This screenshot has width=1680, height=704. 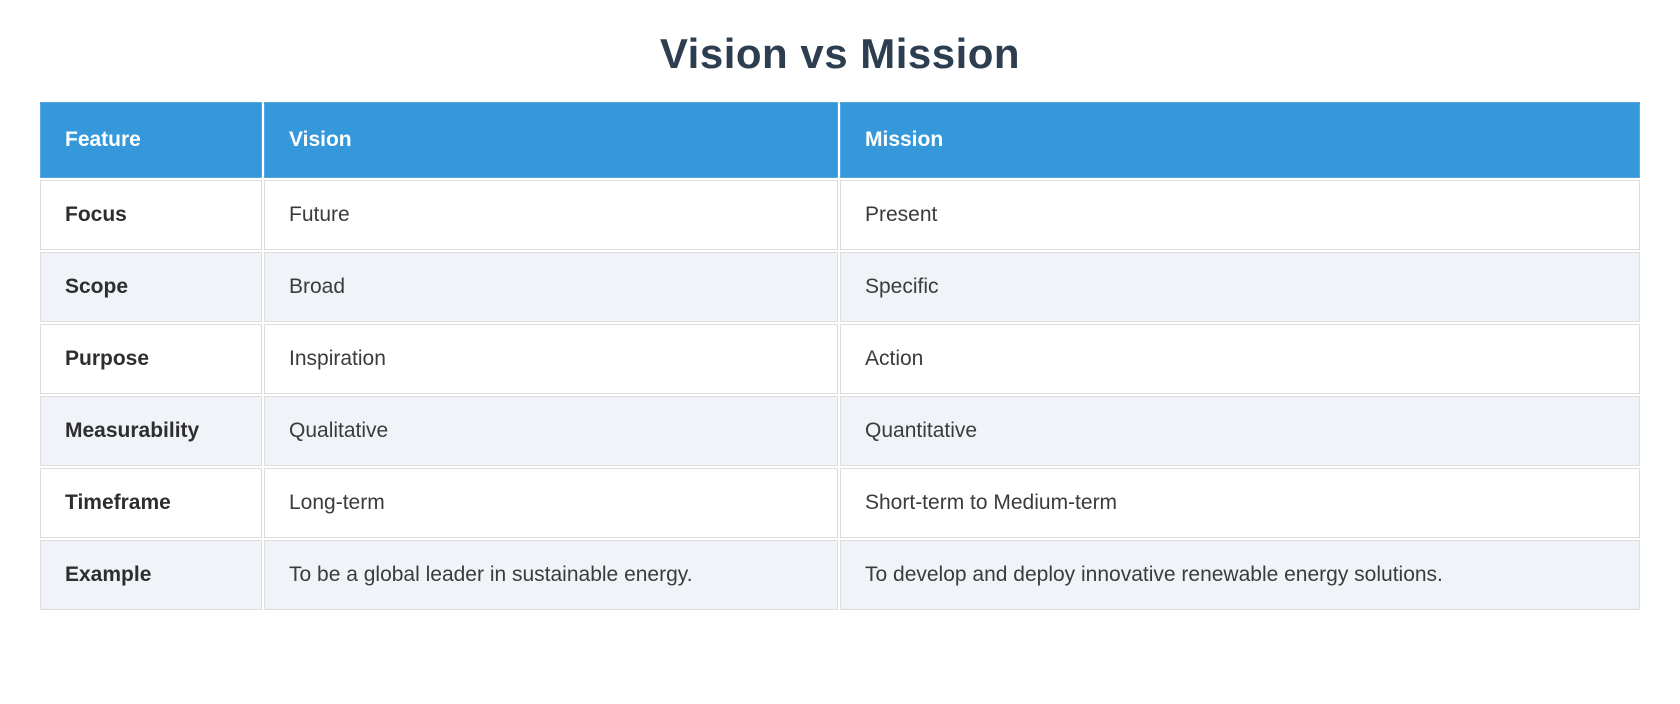 What do you see at coordinates (840, 53) in the screenshot?
I see `page-title: Vision vs Mission` at bounding box center [840, 53].